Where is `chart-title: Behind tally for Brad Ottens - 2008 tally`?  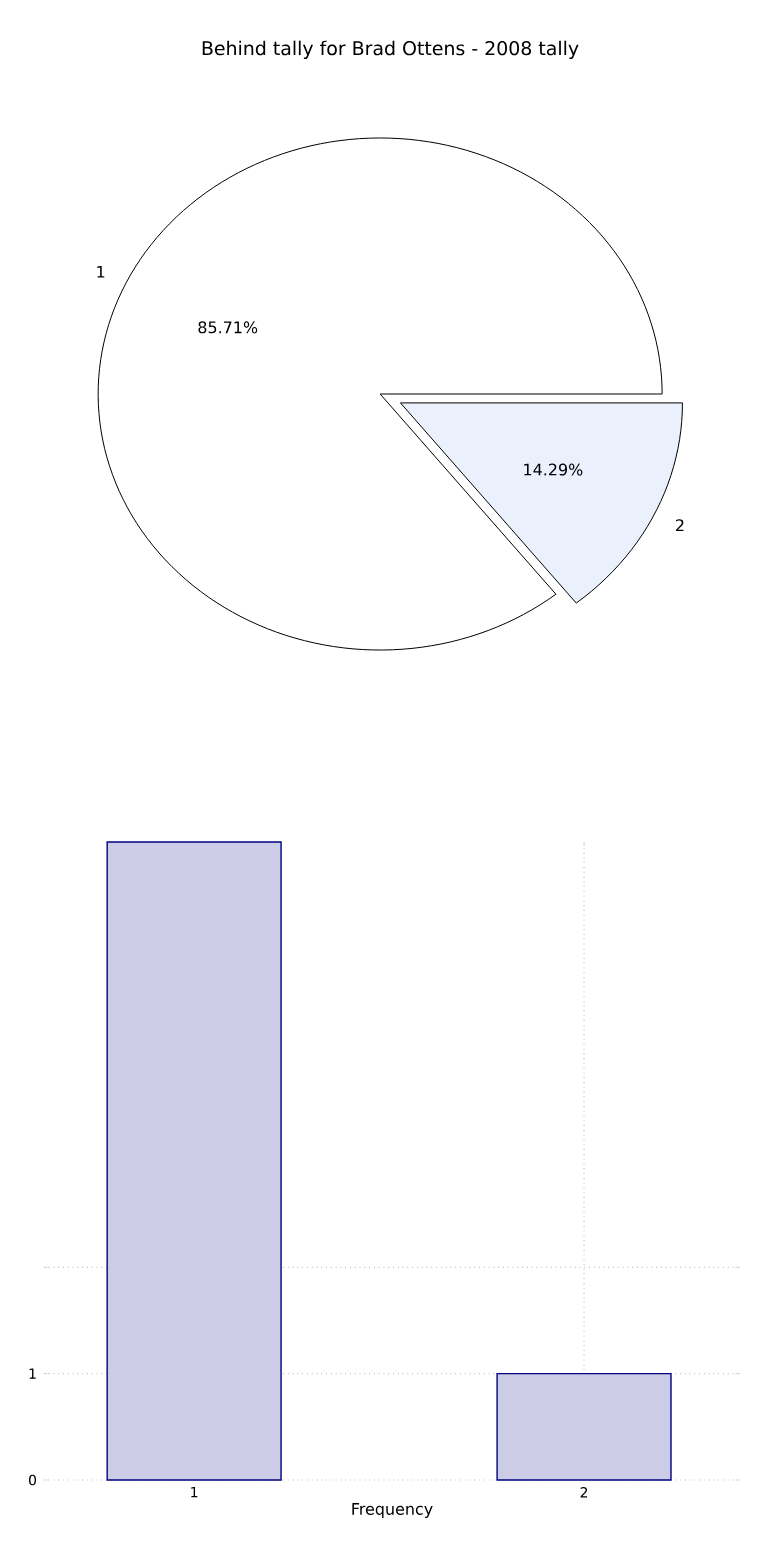 chart-title: Behind tally for Brad Ottens - 2008 tally is located at coordinates (390, 49).